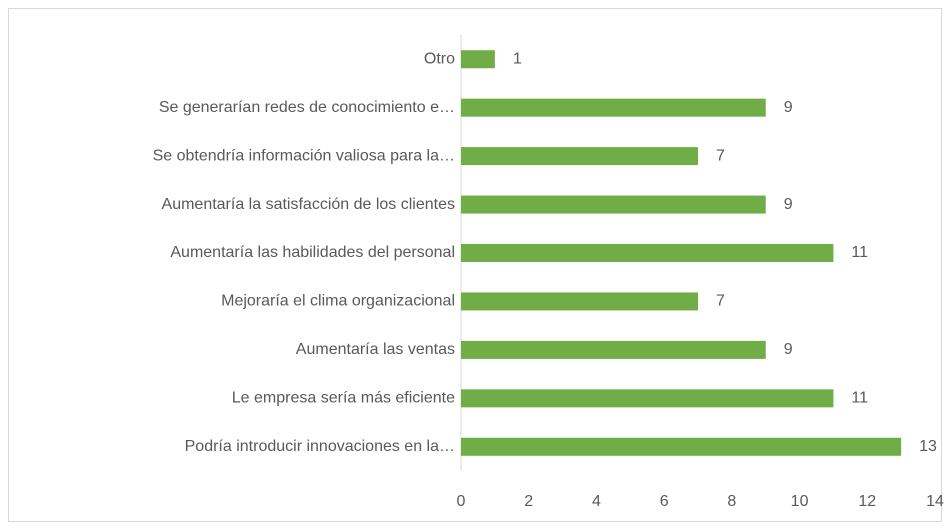  Describe the element at coordinates (375, 349) in the screenshot. I see `y-tick-label: Aumentaría las ventas` at that location.